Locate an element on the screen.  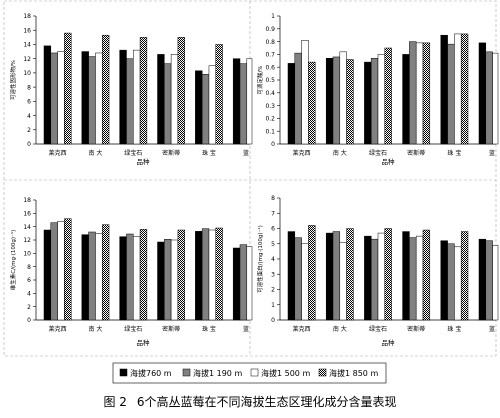
y-tick-label: 0.8 is located at coordinates (270, 42).